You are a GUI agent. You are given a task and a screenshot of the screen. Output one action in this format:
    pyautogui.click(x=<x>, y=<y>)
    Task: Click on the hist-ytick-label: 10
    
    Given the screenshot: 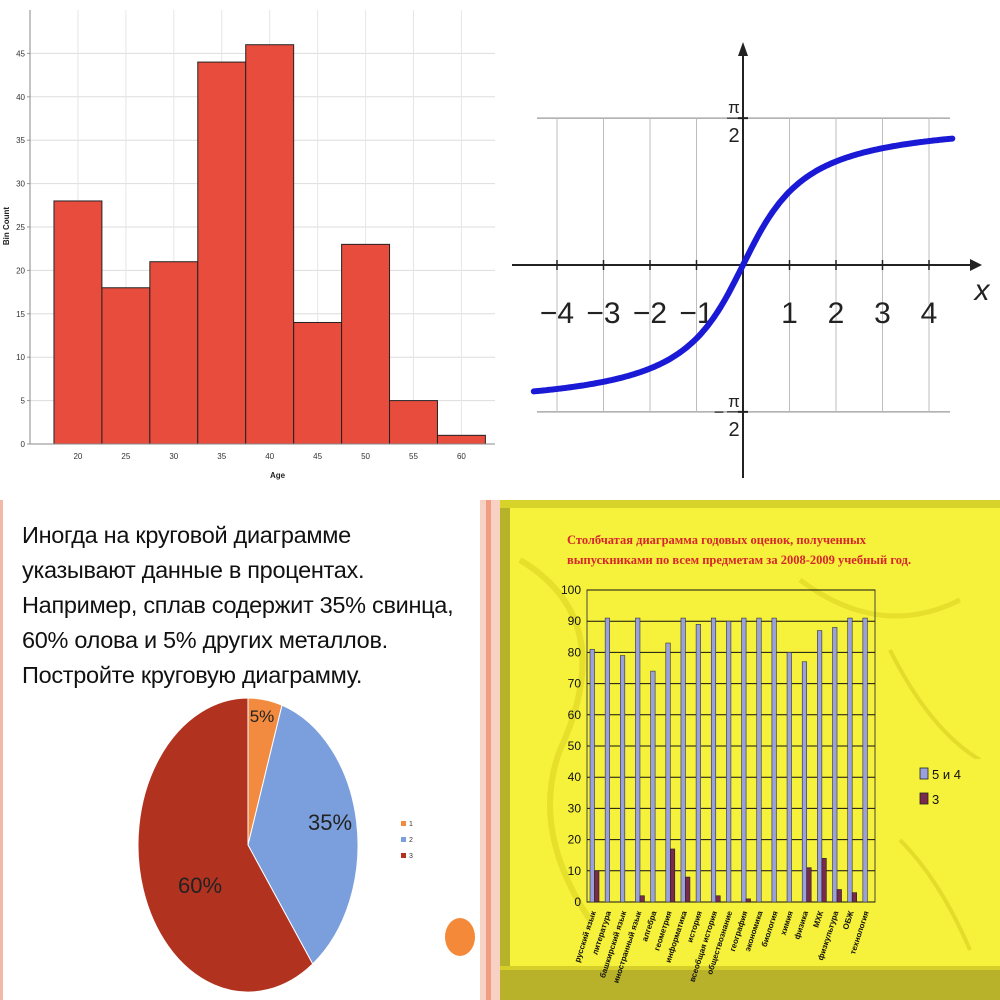 What is the action you would take?
    pyautogui.click(x=20, y=357)
    